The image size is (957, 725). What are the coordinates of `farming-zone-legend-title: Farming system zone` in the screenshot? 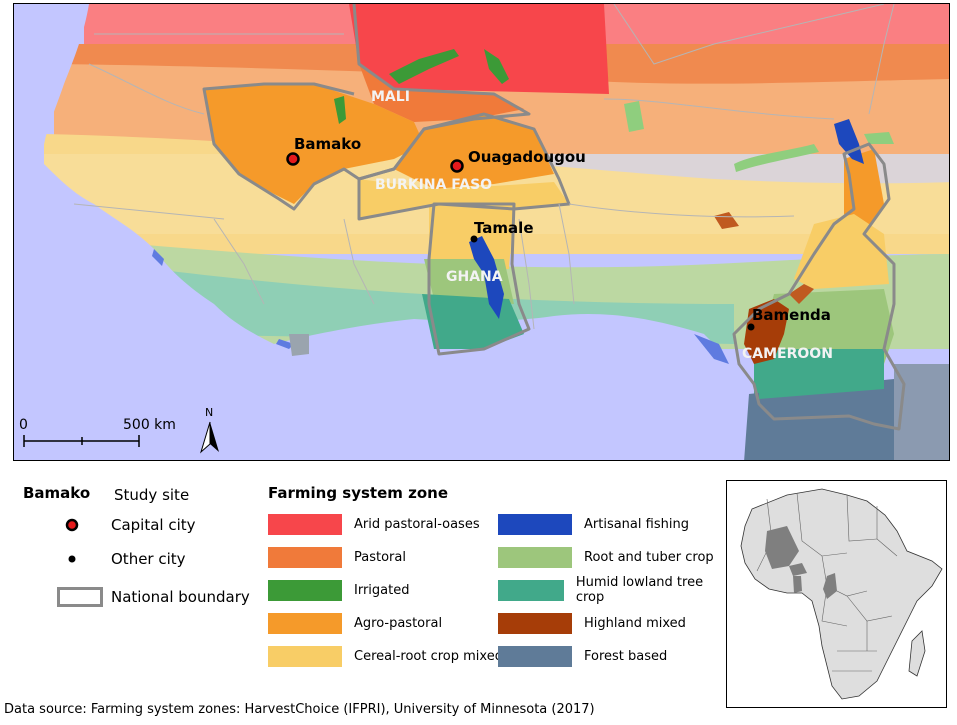 It's located at (358, 493).